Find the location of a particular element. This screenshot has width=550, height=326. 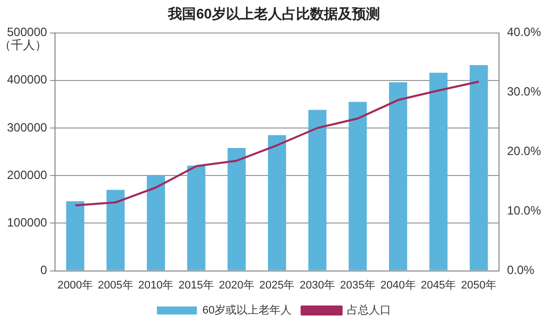

x-tick-label: 2035年 is located at coordinates (358, 285).